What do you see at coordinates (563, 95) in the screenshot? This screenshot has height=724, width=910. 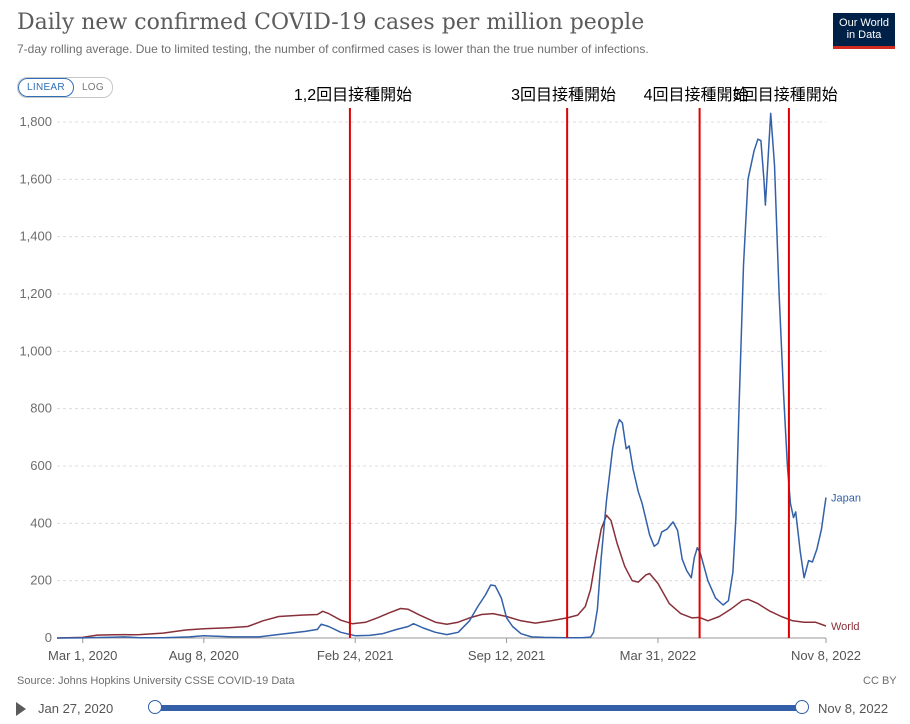 I see `vaccination-start-label: 3回目接種開始` at bounding box center [563, 95].